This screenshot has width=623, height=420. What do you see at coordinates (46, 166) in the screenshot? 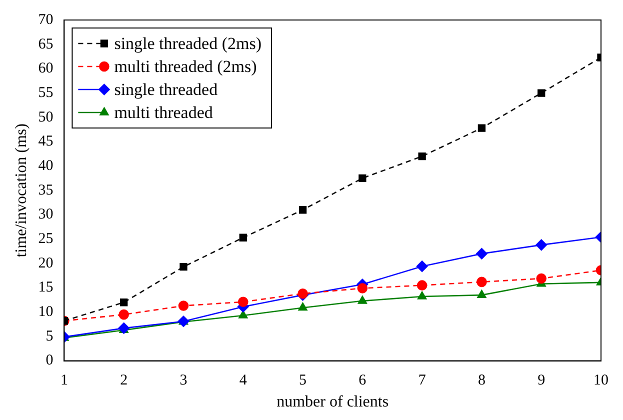
I see `y-tick-label: 40` at bounding box center [46, 166].